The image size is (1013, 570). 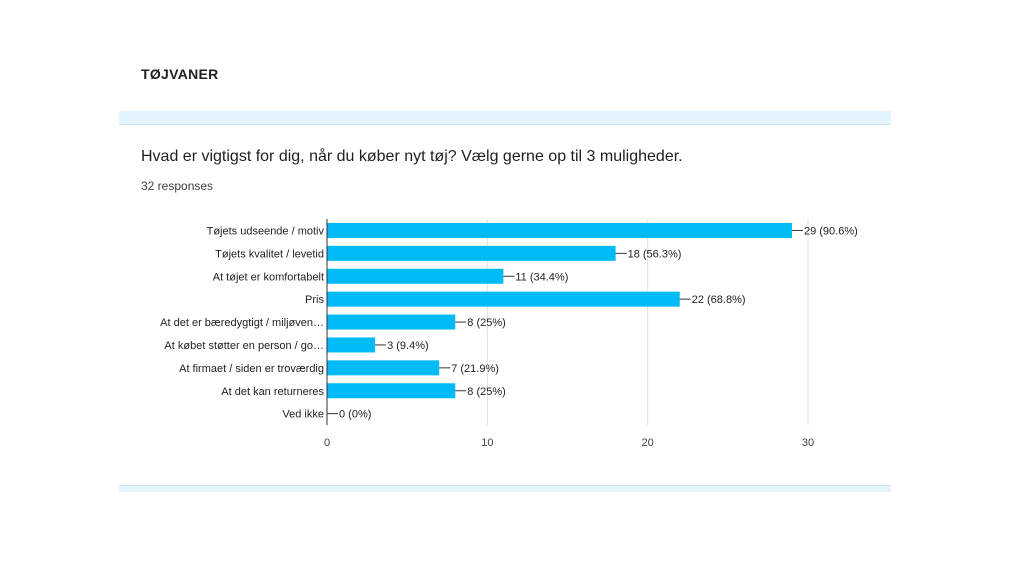 I want to click on section-title: TØJVANER, so click(x=180, y=74).